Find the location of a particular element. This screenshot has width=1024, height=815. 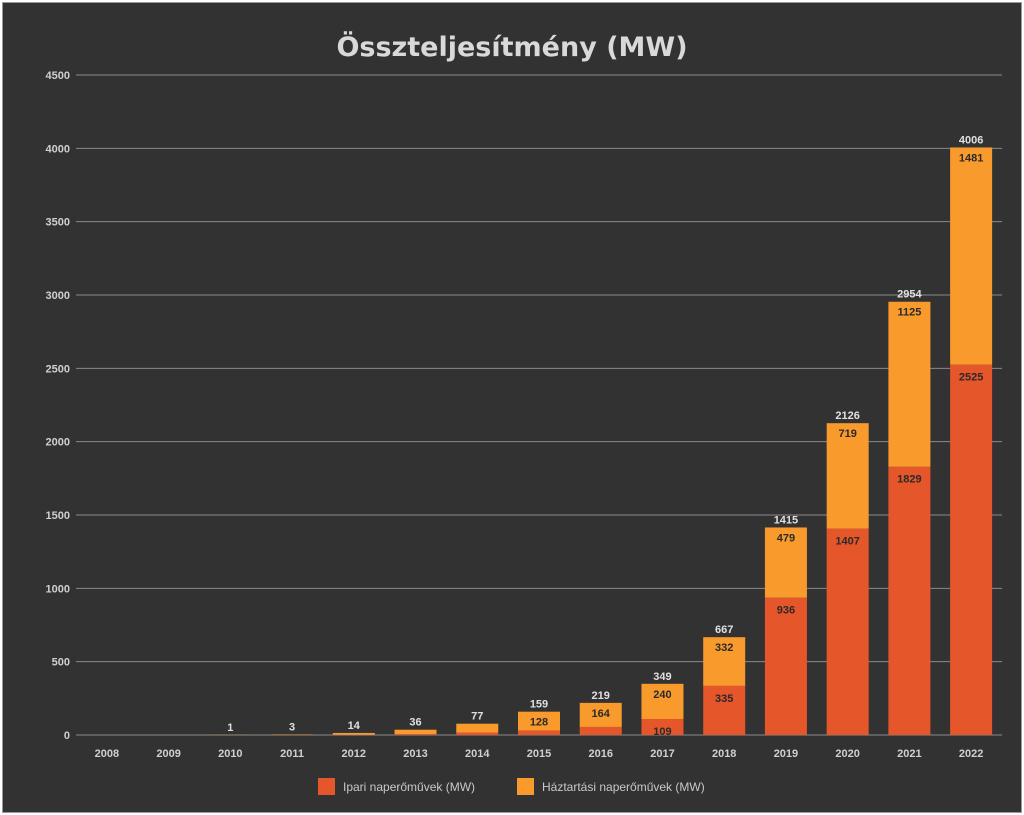

bar-haztartasi-2016 is located at coordinates (600, 714).